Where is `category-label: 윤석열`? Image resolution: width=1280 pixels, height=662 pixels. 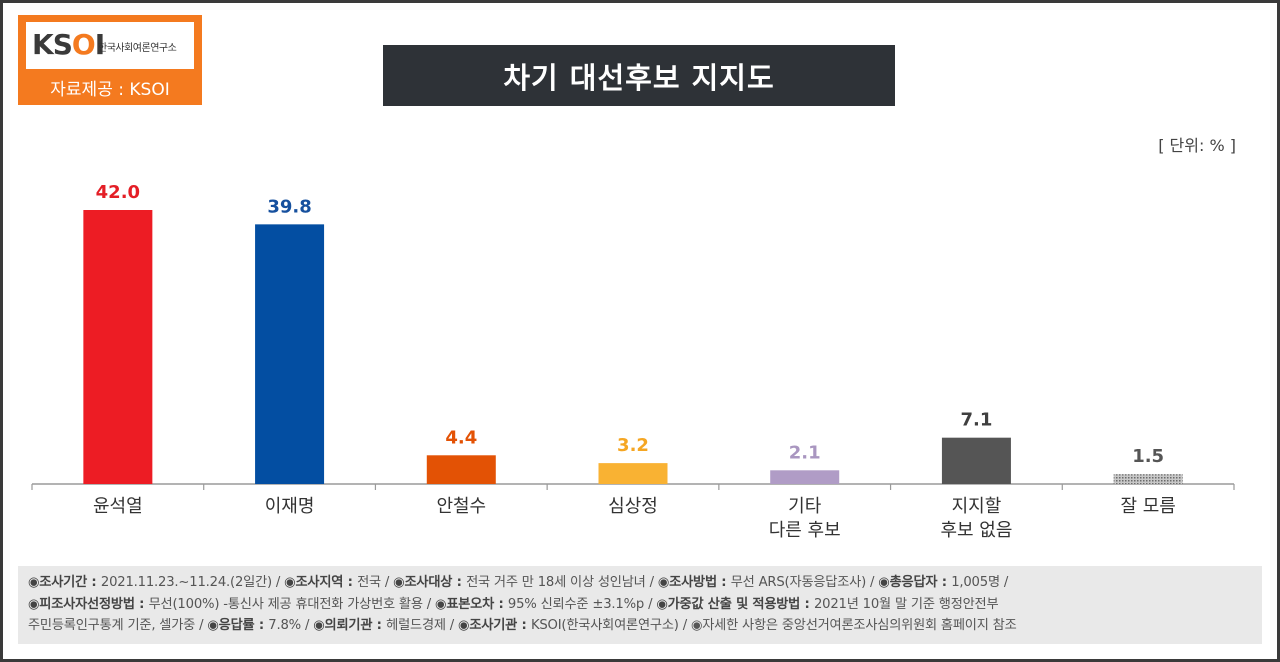 category-label: 윤석열 is located at coordinates (118, 506).